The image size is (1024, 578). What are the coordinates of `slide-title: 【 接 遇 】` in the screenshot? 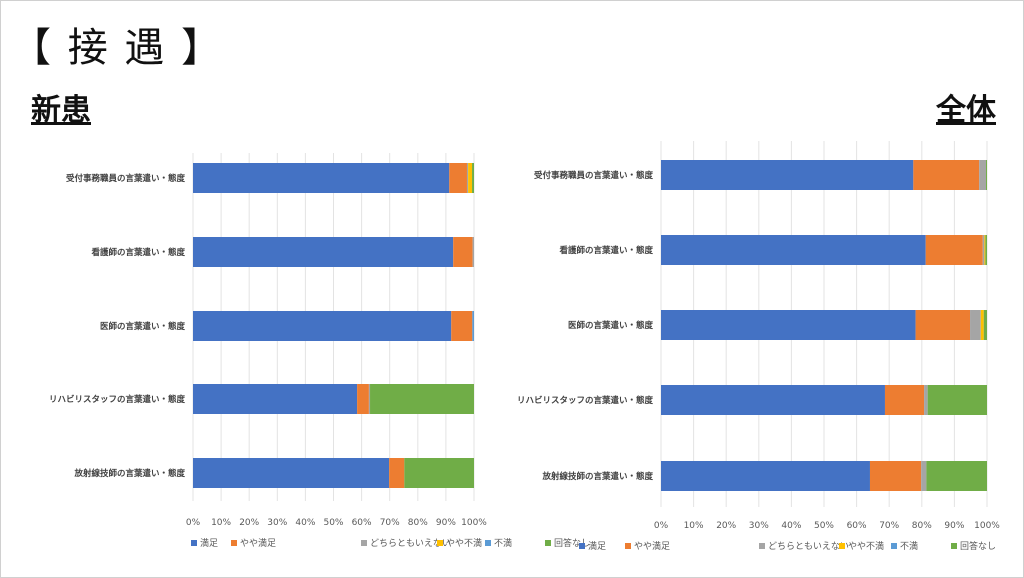 It's located at (117, 48).